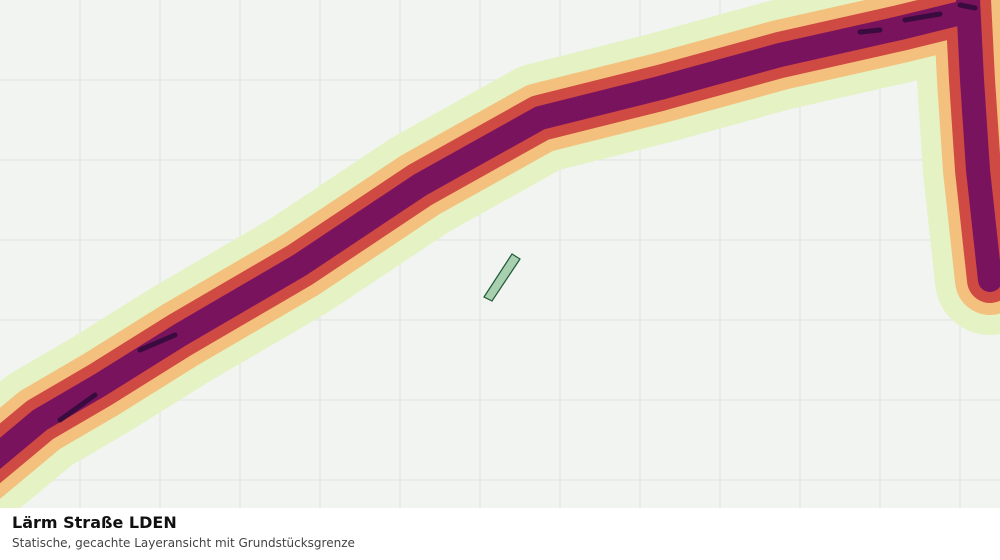 This screenshot has width=1000, height=560. Describe the element at coordinates (94, 522) in the screenshot. I see `map-title: Lärm Straße LDEN` at that location.